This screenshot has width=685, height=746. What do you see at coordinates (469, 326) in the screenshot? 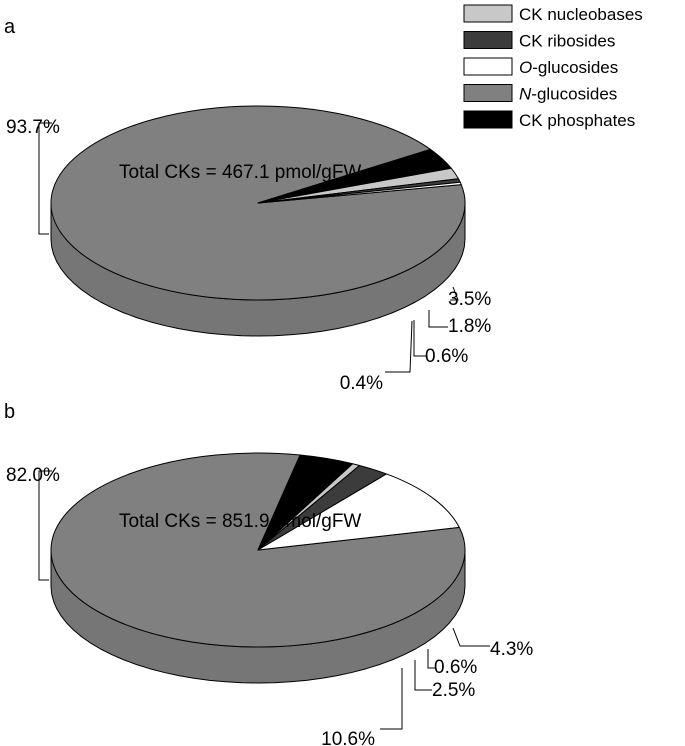
I see `percent-label-ck-nucleobases: 1.8%` at bounding box center [469, 326].